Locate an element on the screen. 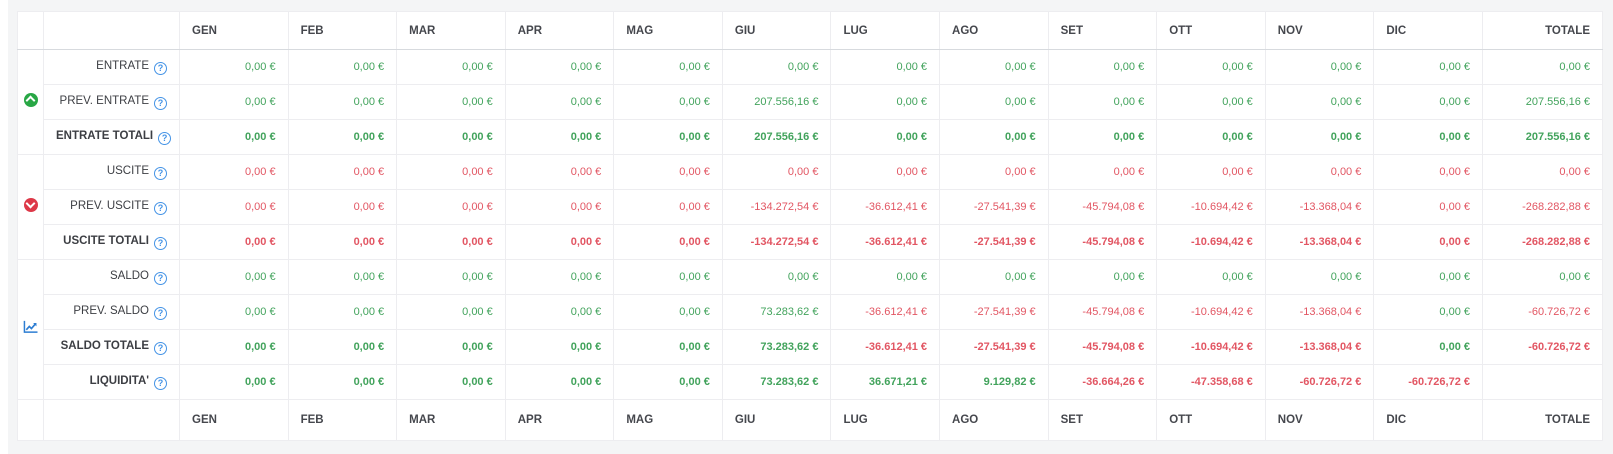  column-header-lug: LUG is located at coordinates (885, 420).